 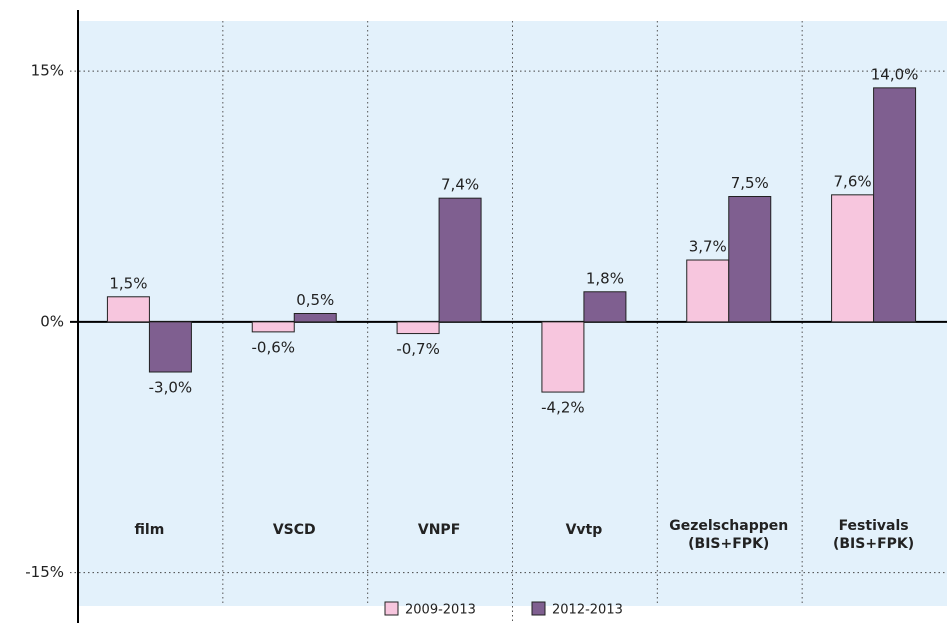 I want to click on data-label: 3,7%, so click(x=708, y=247).